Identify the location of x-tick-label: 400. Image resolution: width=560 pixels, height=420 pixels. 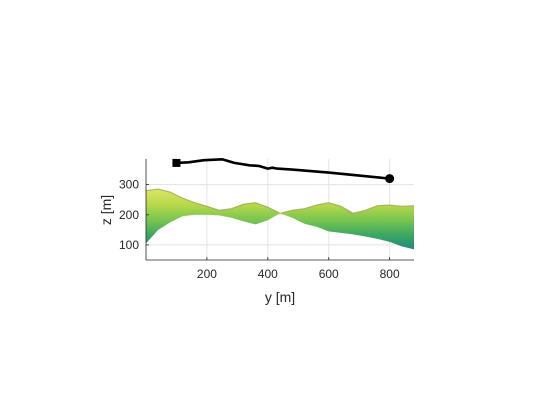
(268, 274).